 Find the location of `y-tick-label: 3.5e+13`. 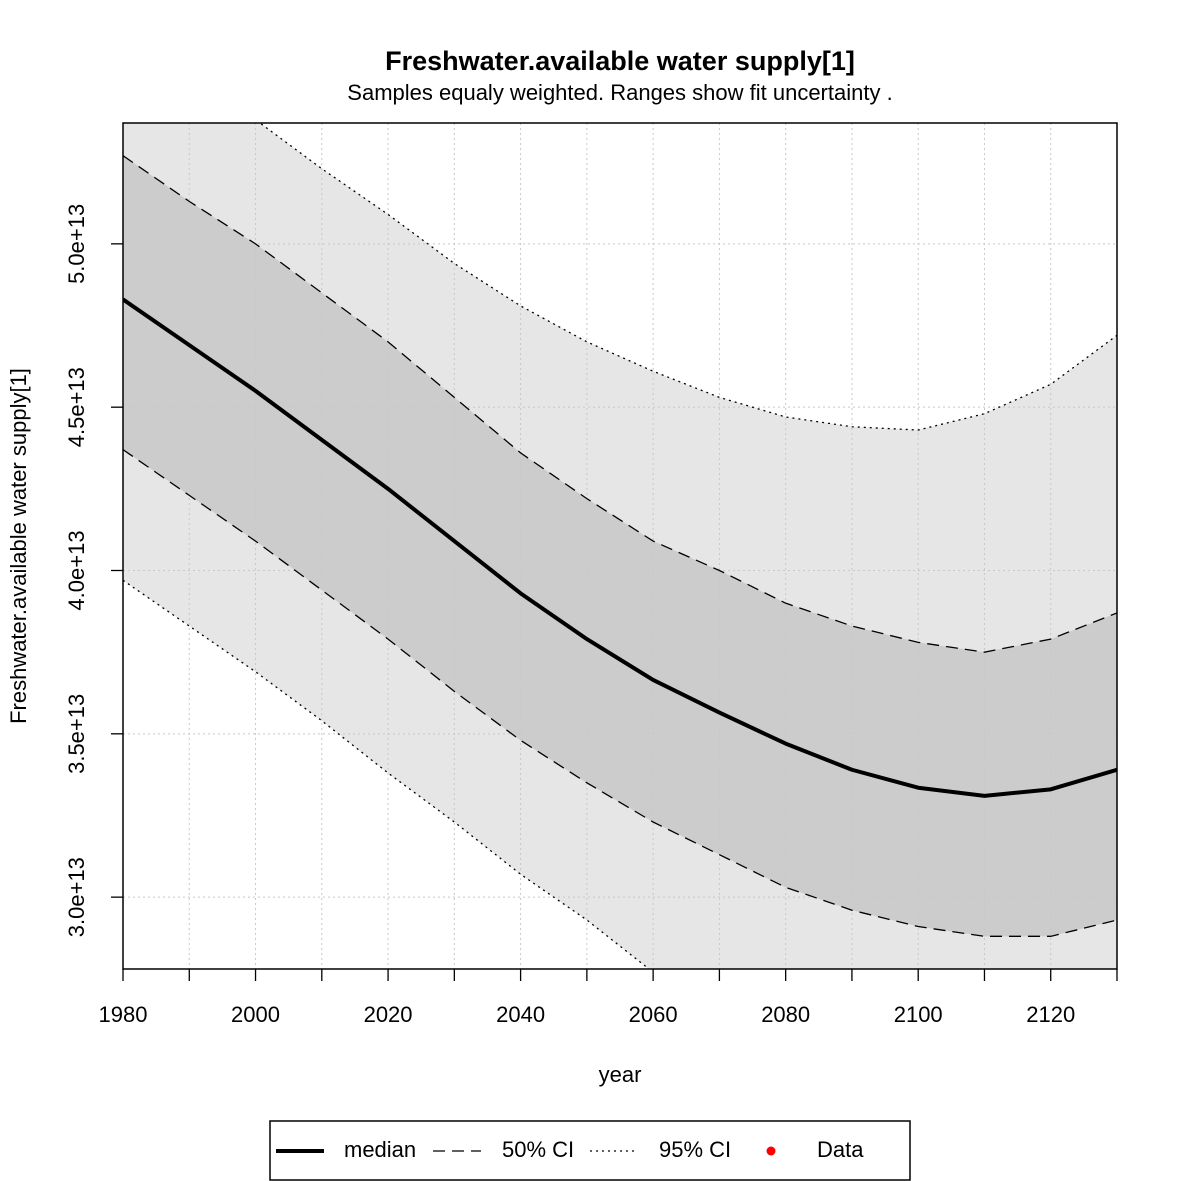

y-tick-label: 3.5e+13 is located at coordinates (76, 734).